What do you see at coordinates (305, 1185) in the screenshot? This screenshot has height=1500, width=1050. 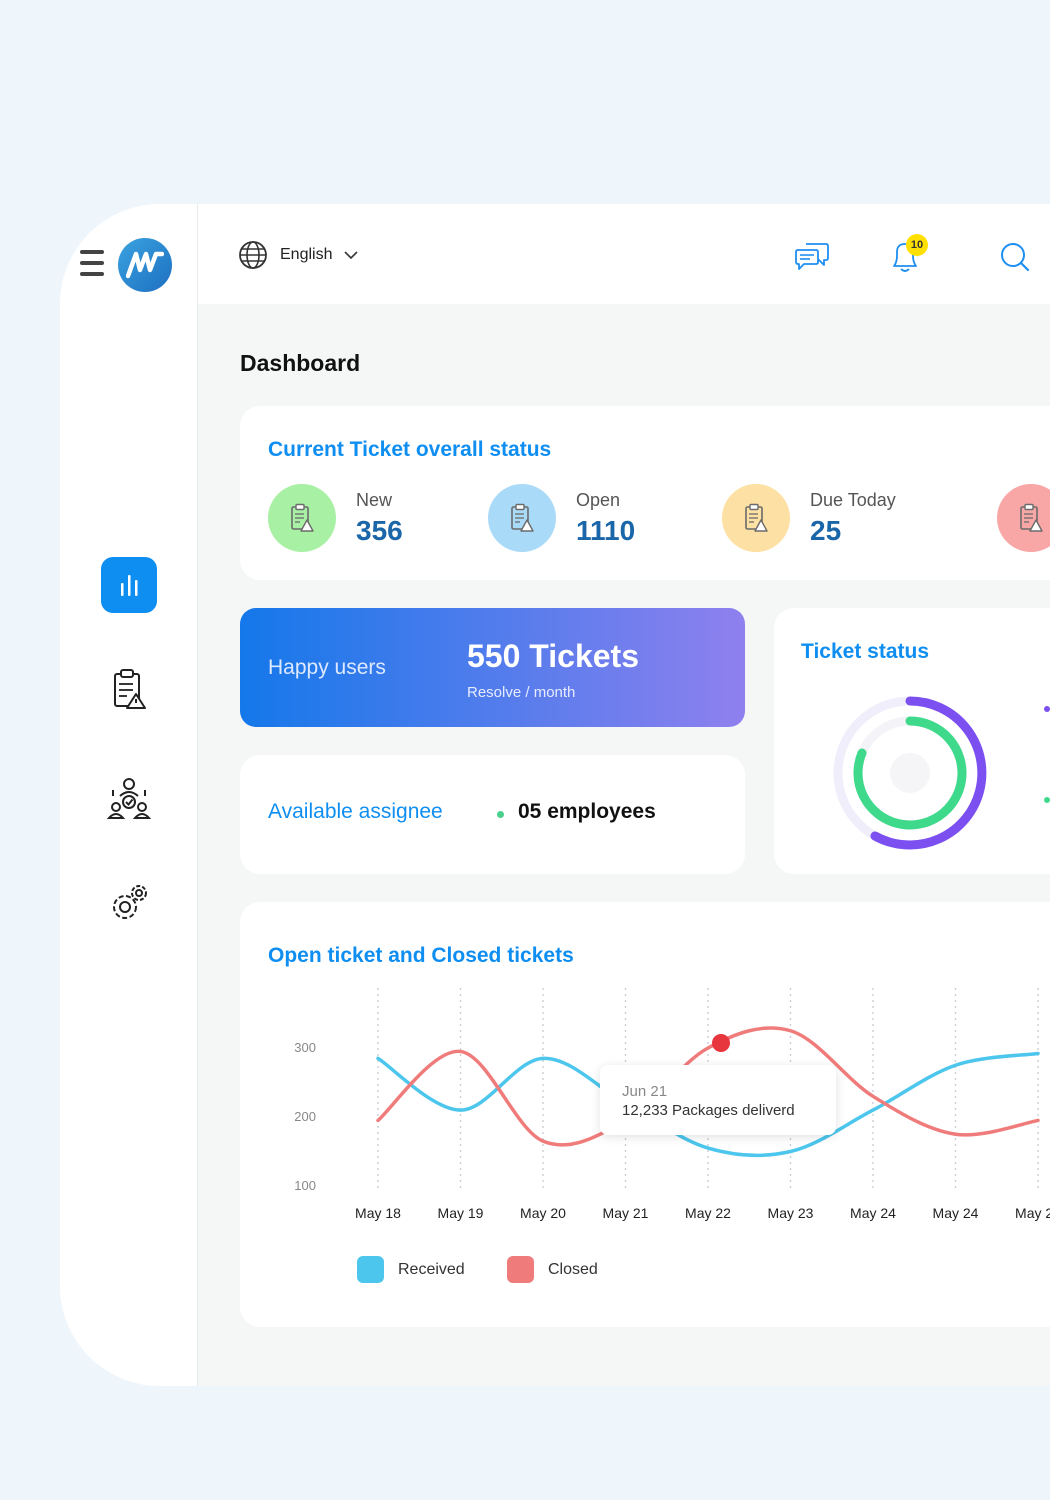 I see `y-tick-label: 100` at bounding box center [305, 1185].